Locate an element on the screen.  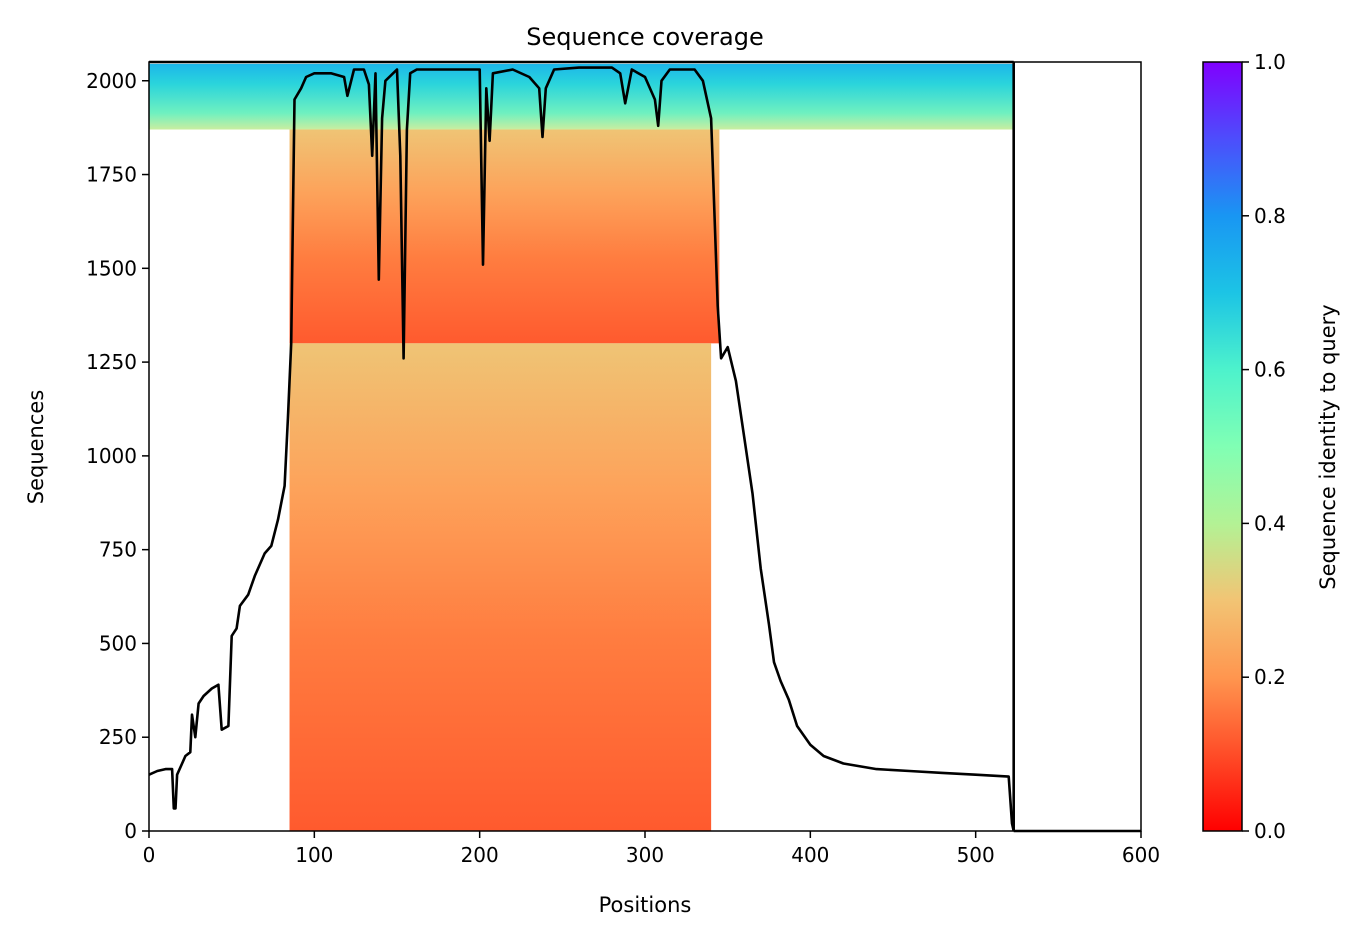
y-tick-label: 0 is located at coordinates (130, 831).